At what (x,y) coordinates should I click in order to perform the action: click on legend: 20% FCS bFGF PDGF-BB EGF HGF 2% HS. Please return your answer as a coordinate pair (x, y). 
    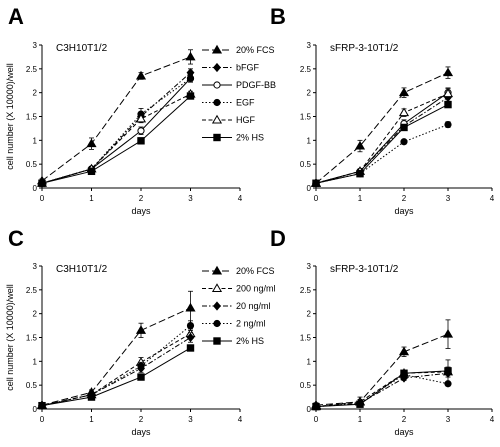
    Looking at the image, I should click on (239, 93).